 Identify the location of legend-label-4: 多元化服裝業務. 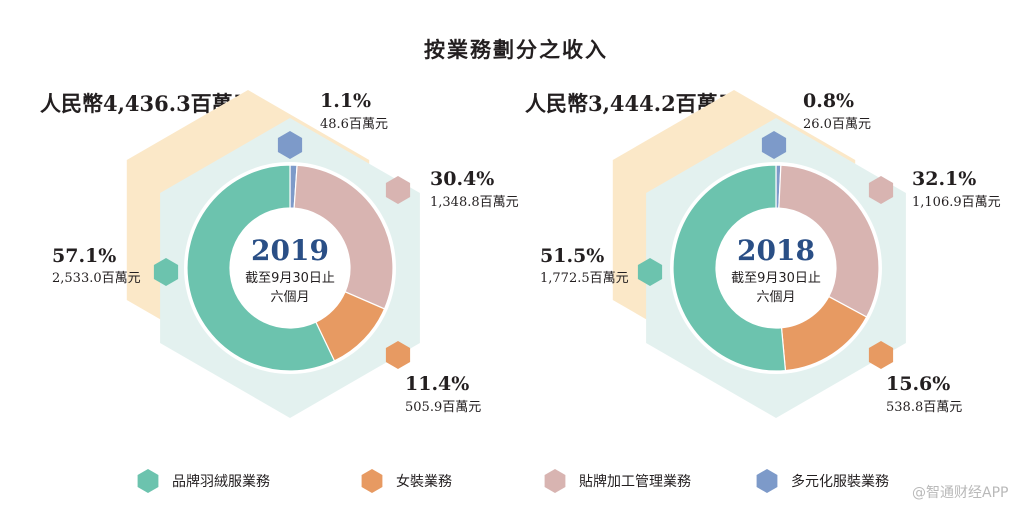
(840, 481).